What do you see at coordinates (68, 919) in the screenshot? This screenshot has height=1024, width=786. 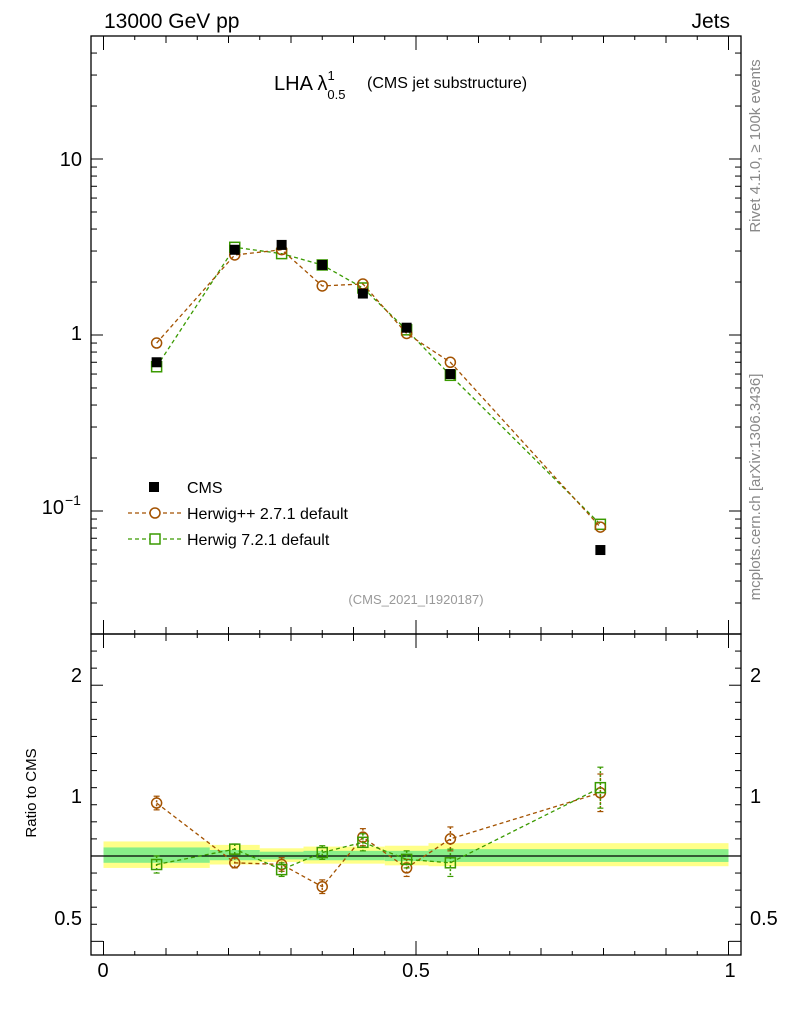 I see `ratio-ytick-label-0.5: 0.5` at bounding box center [68, 919].